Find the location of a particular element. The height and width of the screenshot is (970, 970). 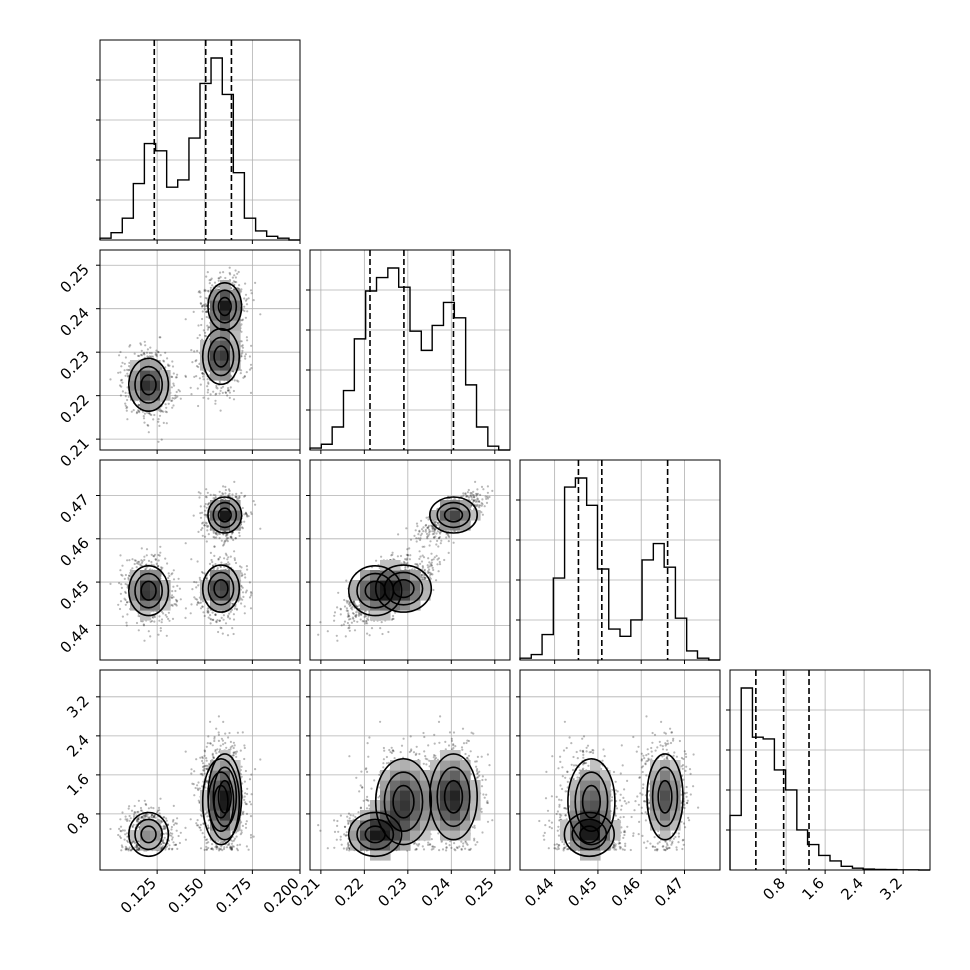

y-tick-label-p2-0: 0.21 is located at coordinates (74, 452).